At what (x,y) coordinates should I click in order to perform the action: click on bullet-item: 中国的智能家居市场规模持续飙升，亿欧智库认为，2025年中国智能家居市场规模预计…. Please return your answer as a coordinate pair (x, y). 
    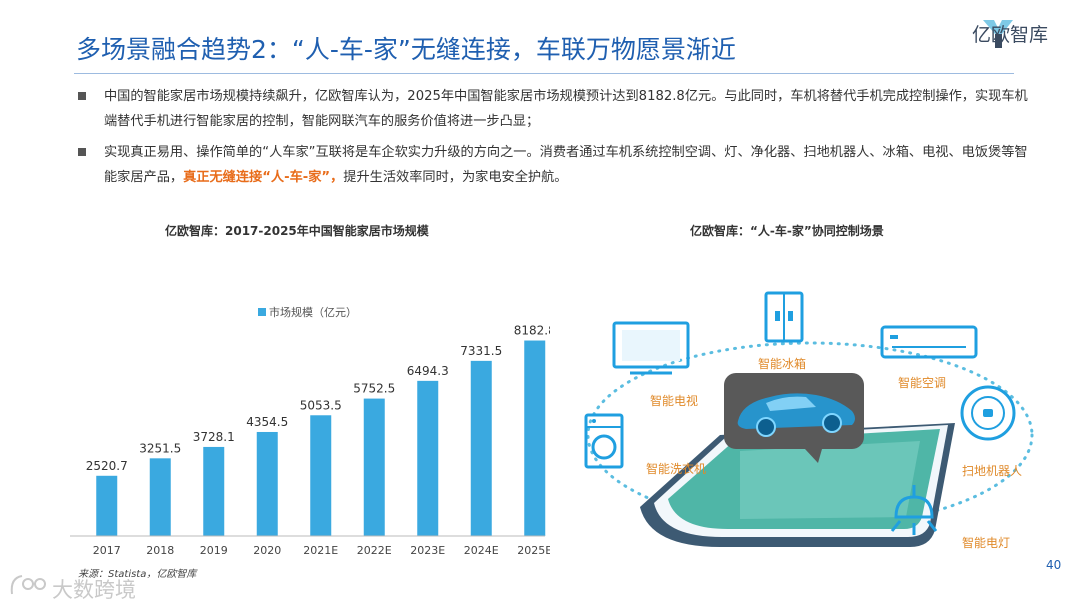
    Looking at the image, I should click on (558, 109).